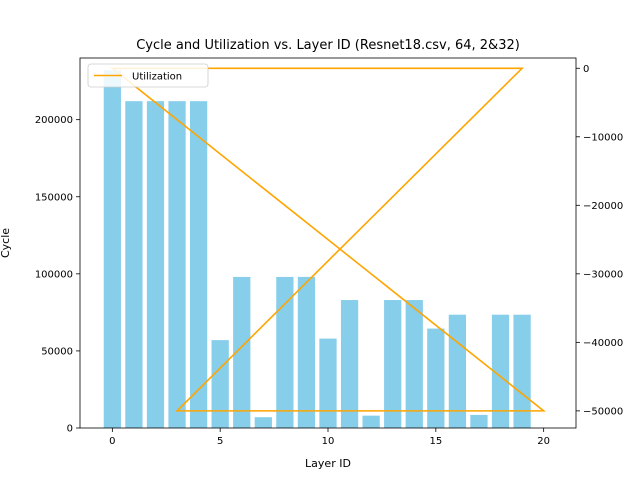  Describe the element at coordinates (6, 243) in the screenshot. I see `y-axis-label: Cycle` at that location.